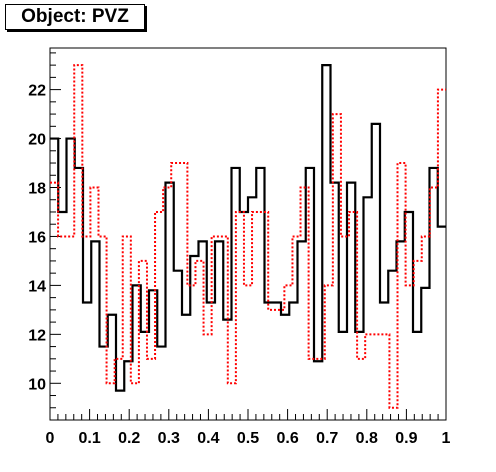 This screenshot has height=472, width=496. I want to click on chart-title: Object: PVZ, so click(75, 16).